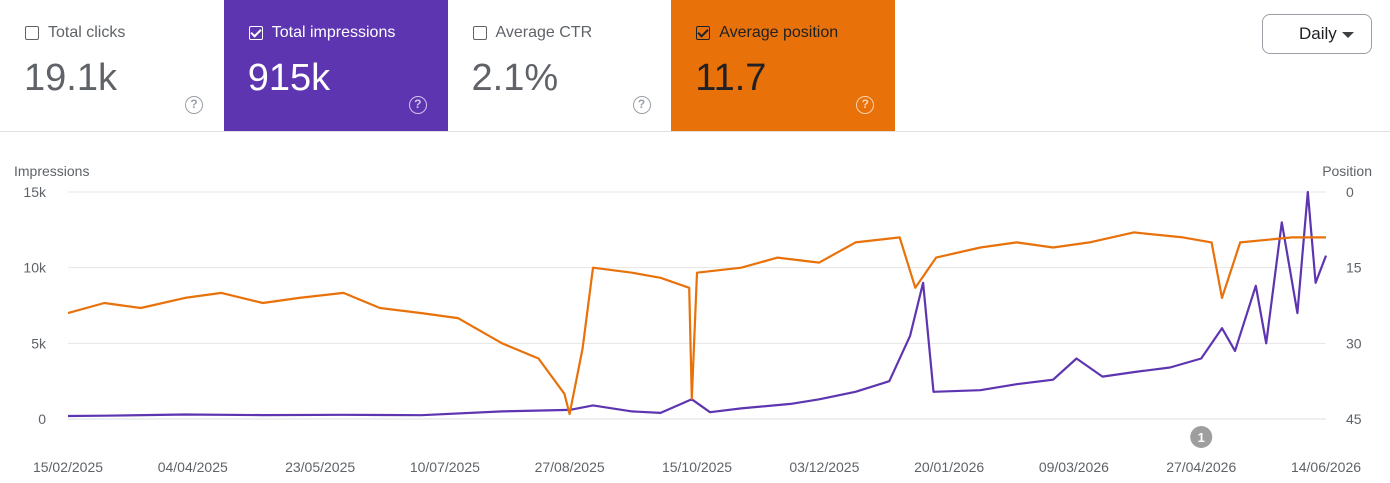  What do you see at coordinates (87, 32) in the screenshot?
I see `clicks-label: Total clicks` at bounding box center [87, 32].